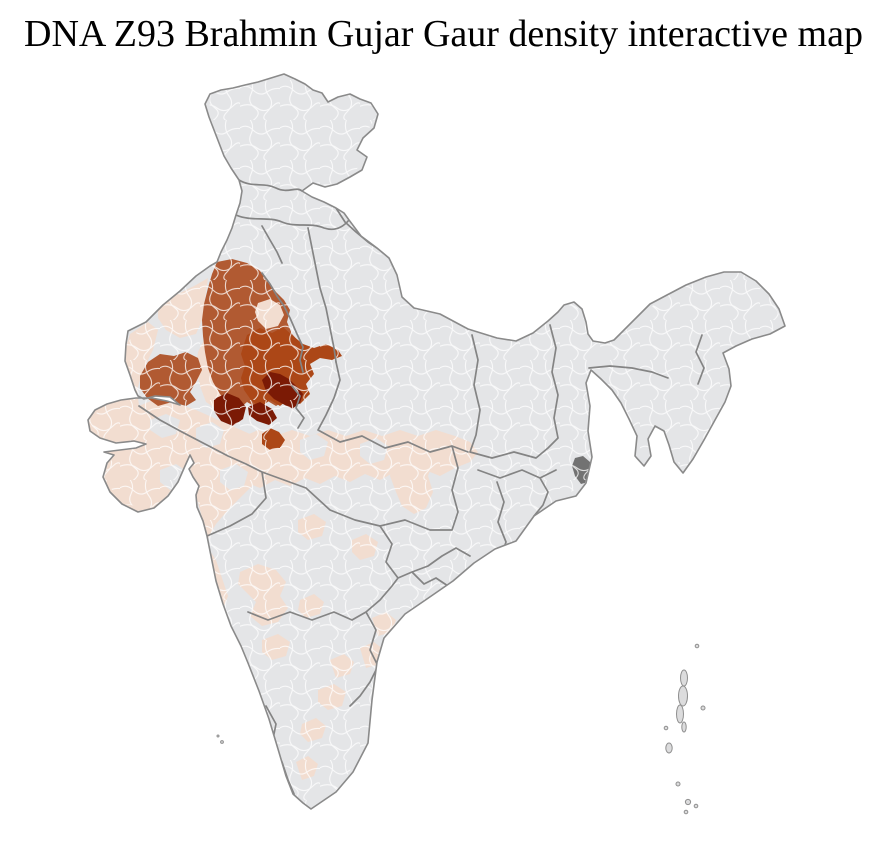 The height and width of the screenshot is (841, 884). I want to click on state-border-east, so click(507, 452).